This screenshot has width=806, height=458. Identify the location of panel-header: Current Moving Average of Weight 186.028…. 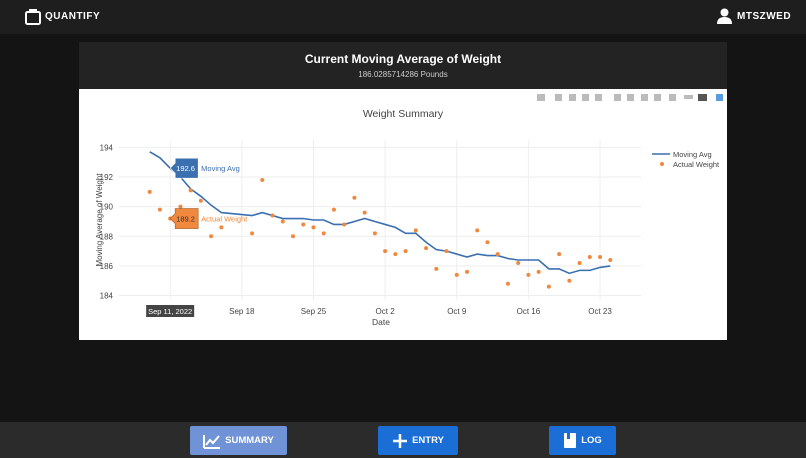
(403, 65).